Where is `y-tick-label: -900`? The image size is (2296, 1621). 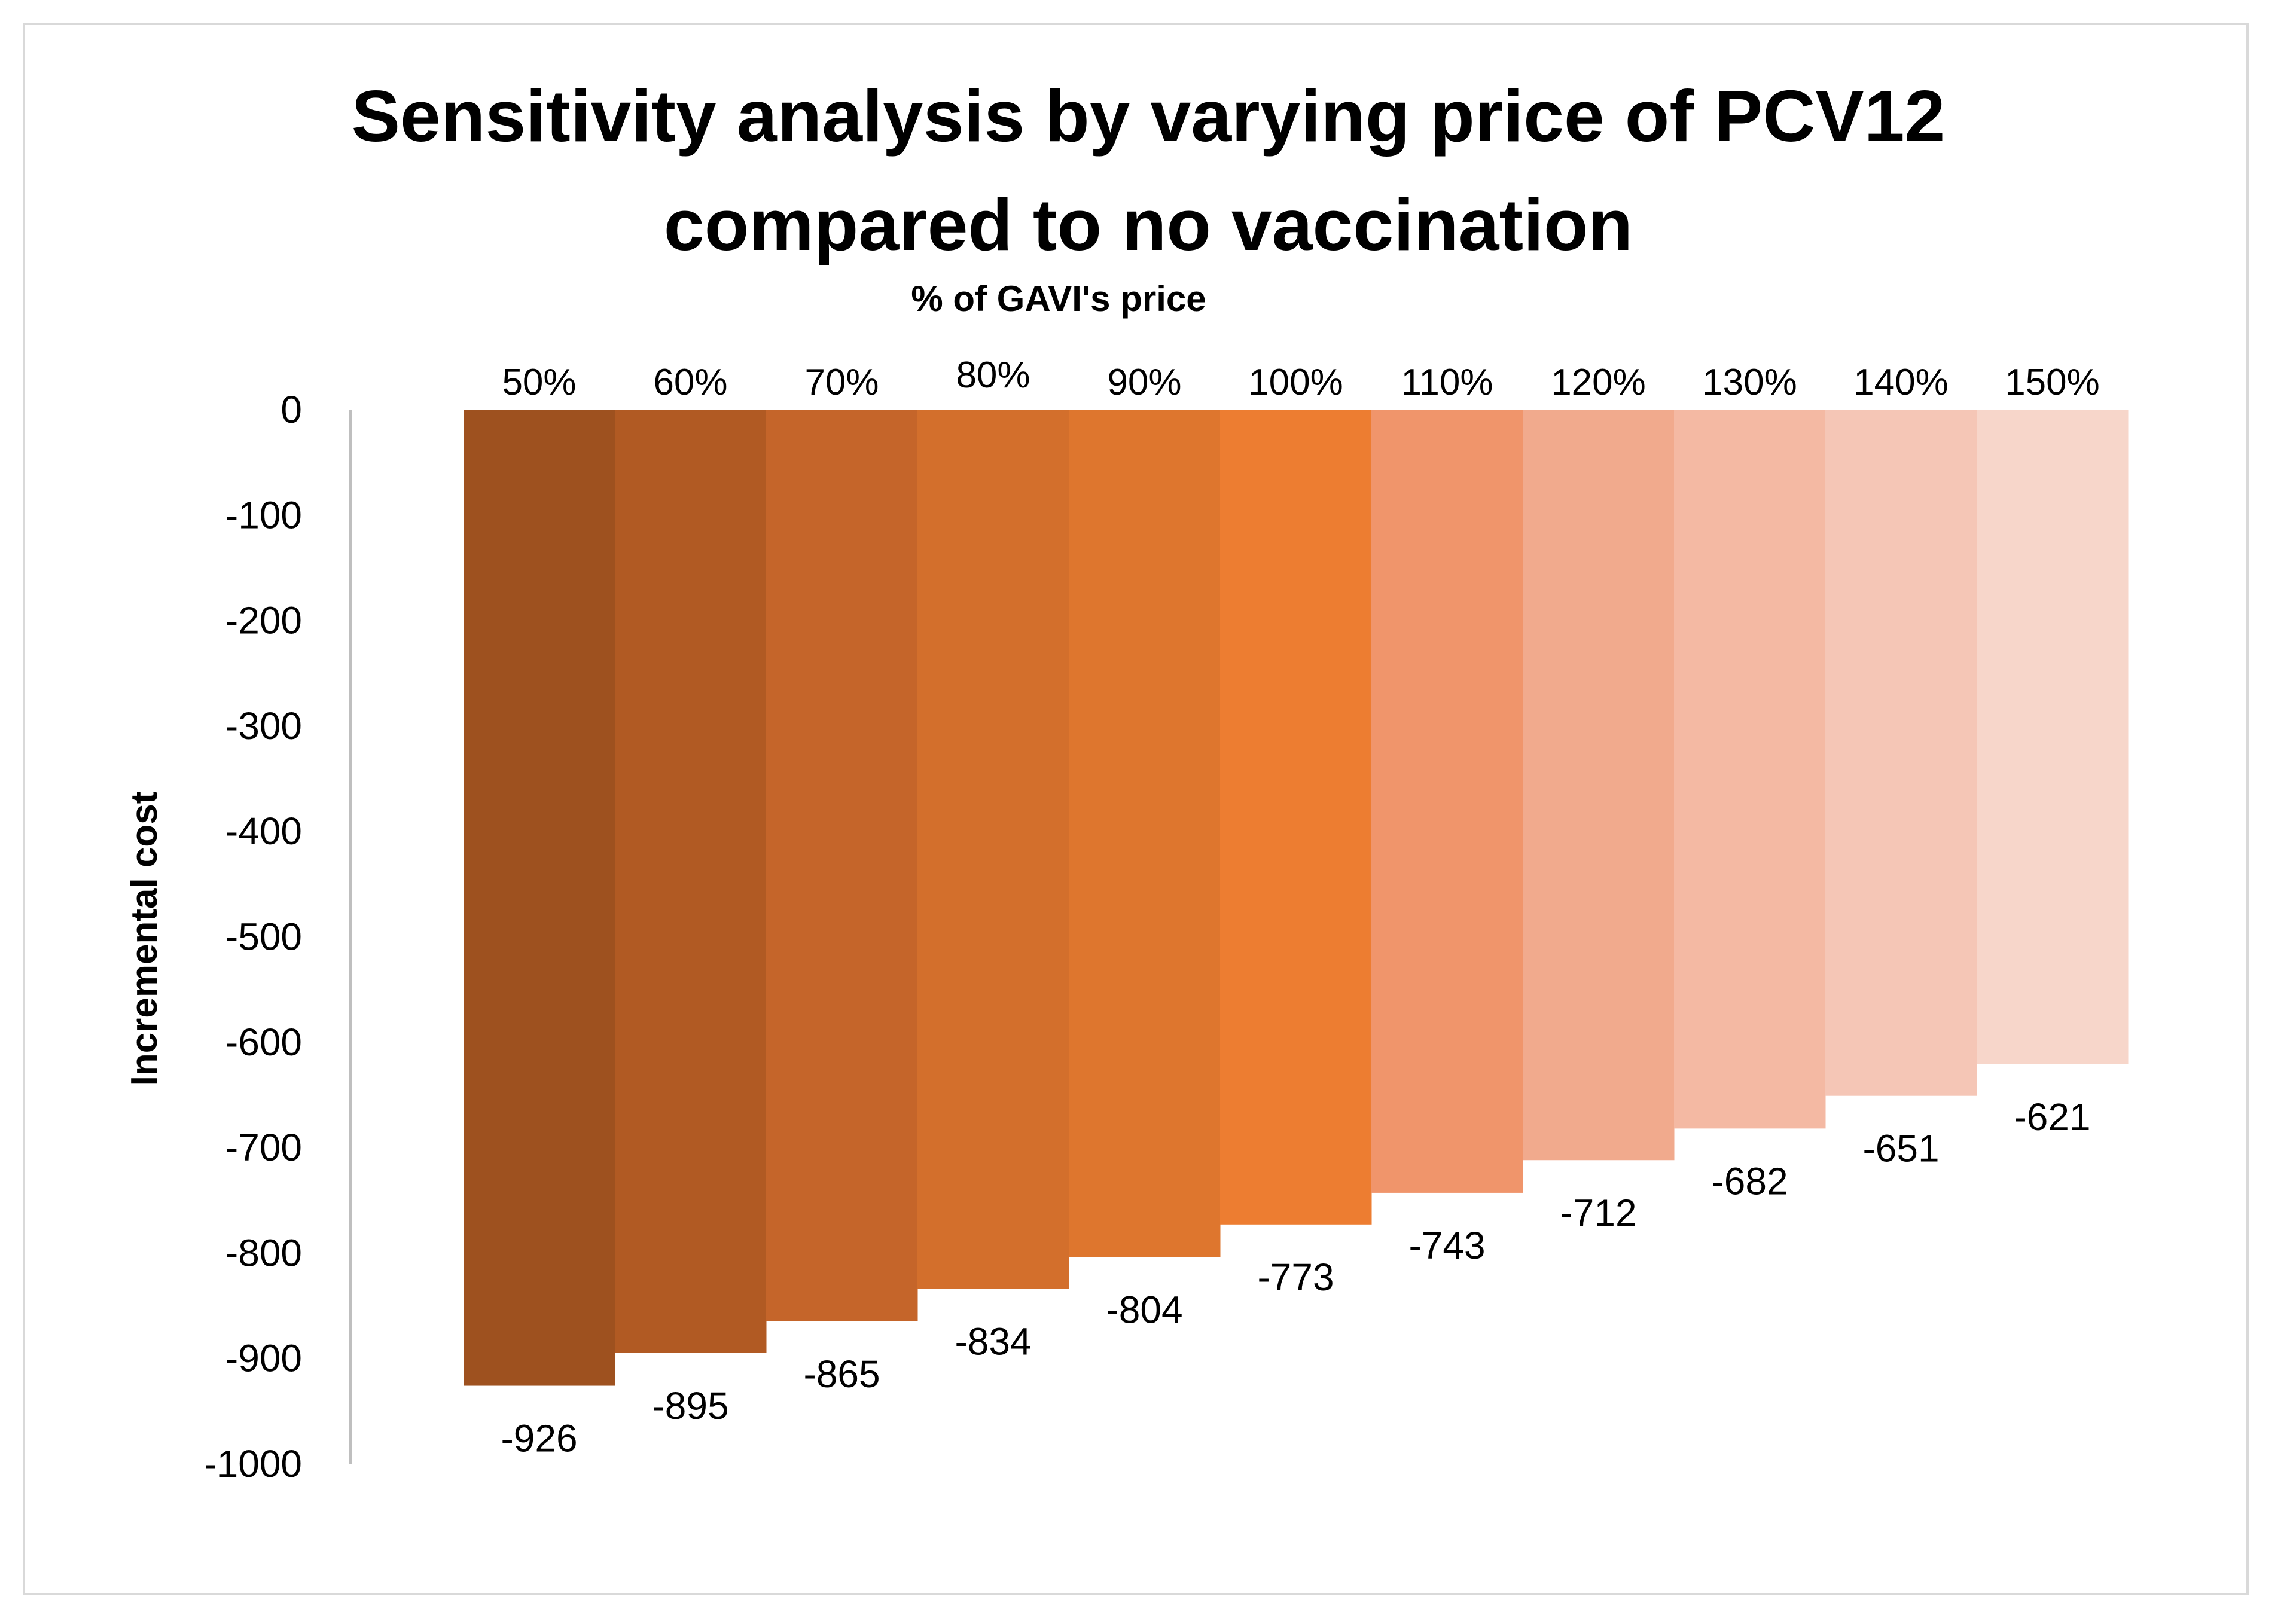
y-tick-label: -900 is located at coordinates (263, 1359).